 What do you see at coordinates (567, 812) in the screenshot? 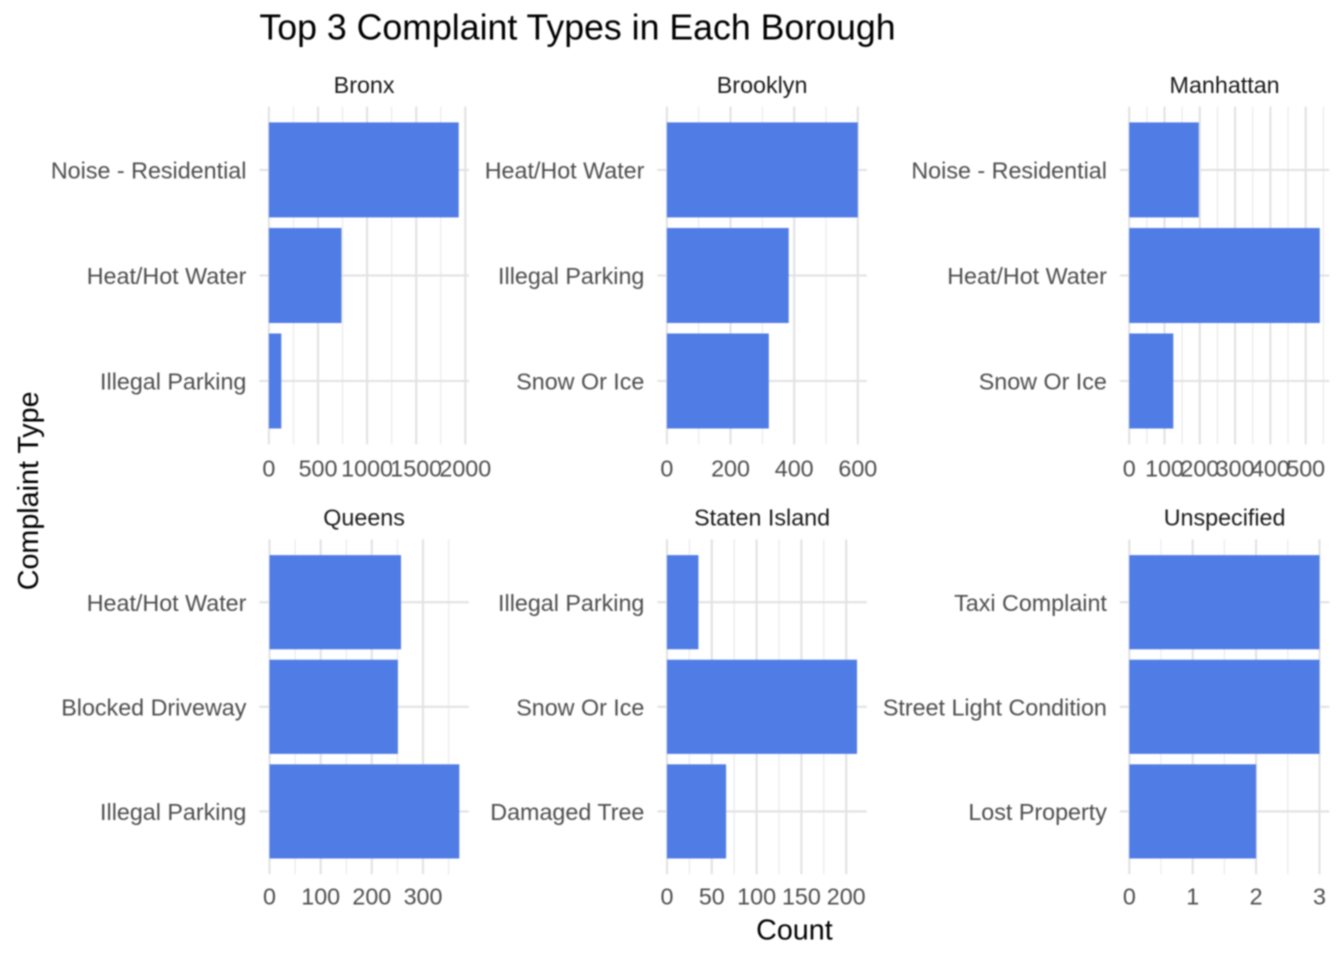
I see `svg-text: Damaged Tree` at bounding box center [567, 812].